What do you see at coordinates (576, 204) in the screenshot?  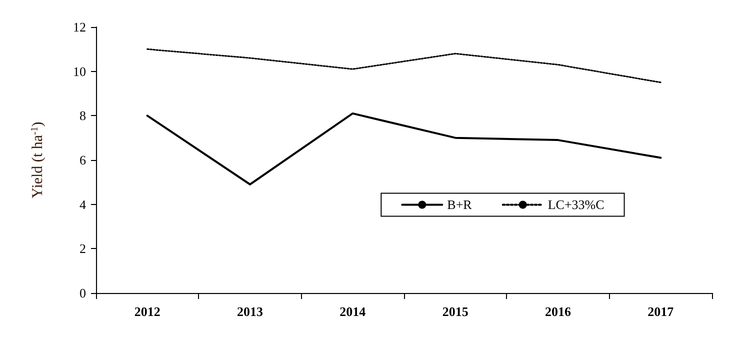 I see `legend-label: LC+33%C` at bounding box center [576, 204].